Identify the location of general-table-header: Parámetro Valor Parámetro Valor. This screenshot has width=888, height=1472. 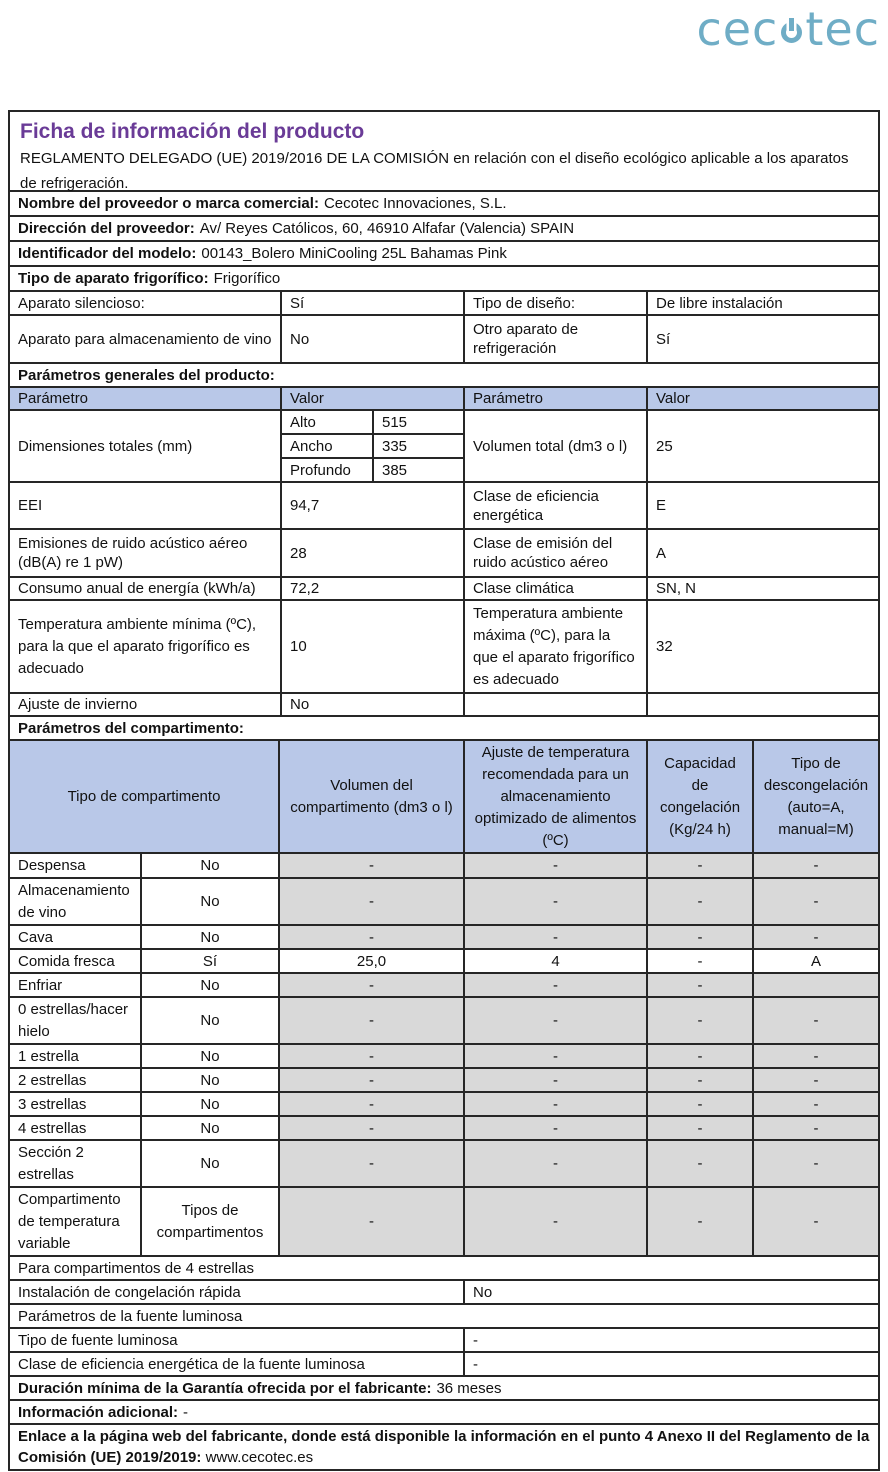
(444, 399).